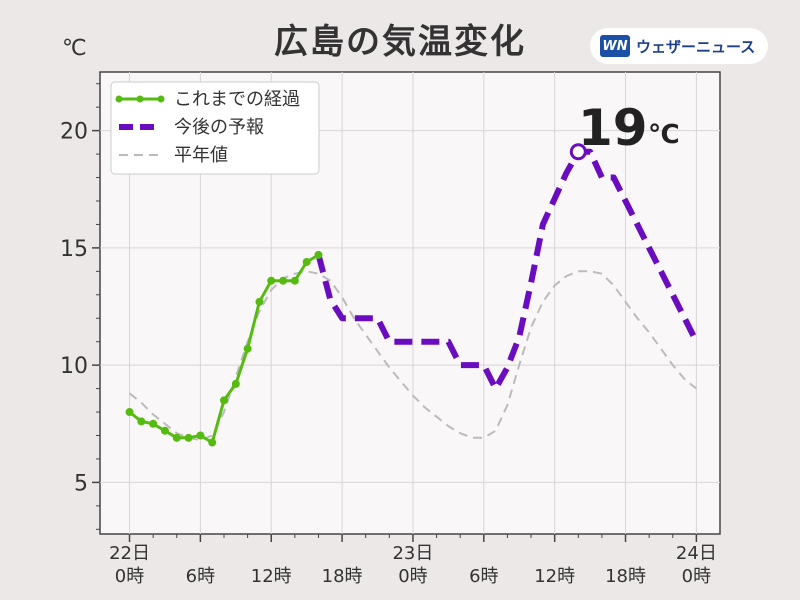  Describe the element at coordinates (201, 155) in the screenshot. I see `legend-label: 平年値` at that location.